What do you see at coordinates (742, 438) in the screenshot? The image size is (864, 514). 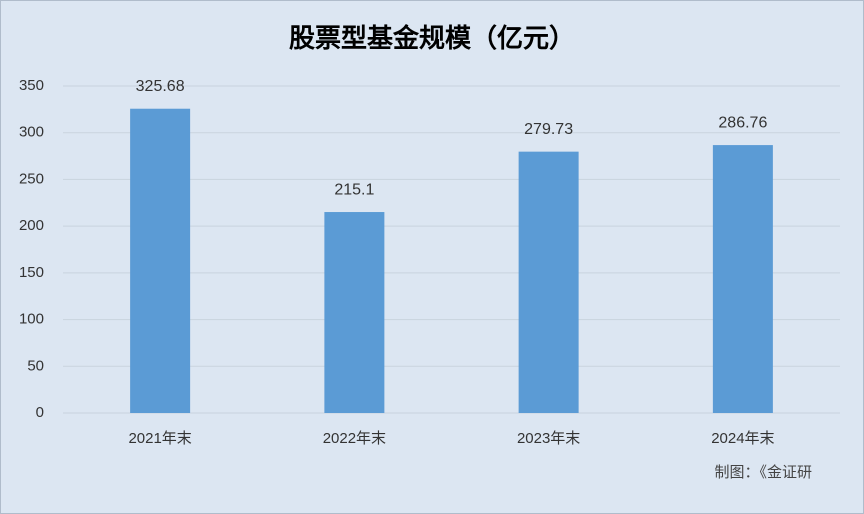 I see `x-tick-label: 2024年末` at bounding box center [742, 438].